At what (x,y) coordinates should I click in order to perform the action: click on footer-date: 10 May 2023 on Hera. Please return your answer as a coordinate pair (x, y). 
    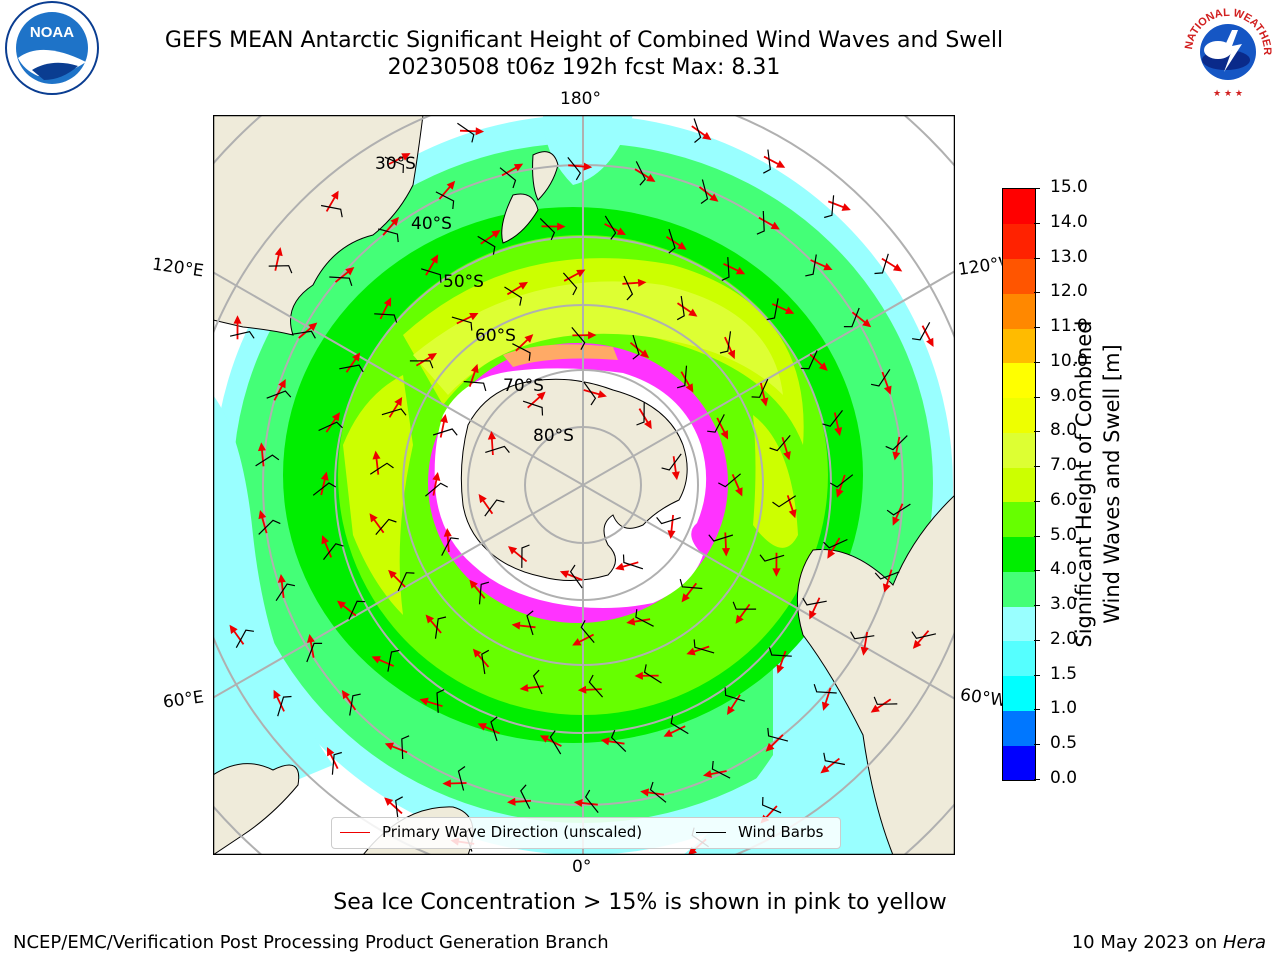
    Looking at the image, I should click on (1169, 942).